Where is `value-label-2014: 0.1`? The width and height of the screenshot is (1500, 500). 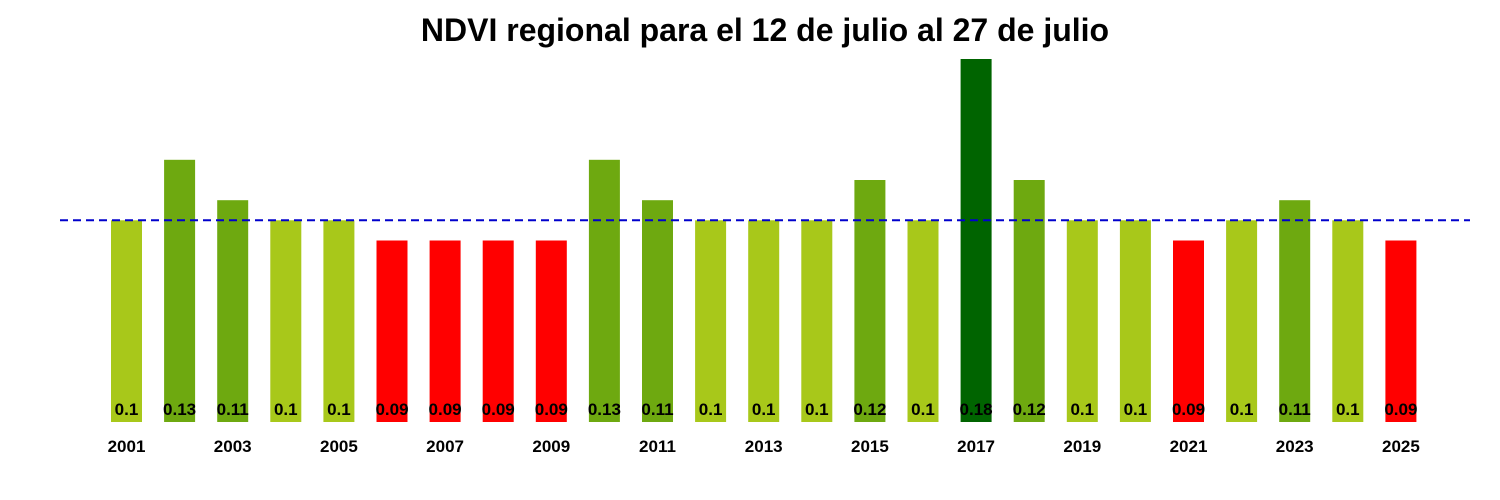
value-label-2014: 0.1 is located at coordinates (817, 409).